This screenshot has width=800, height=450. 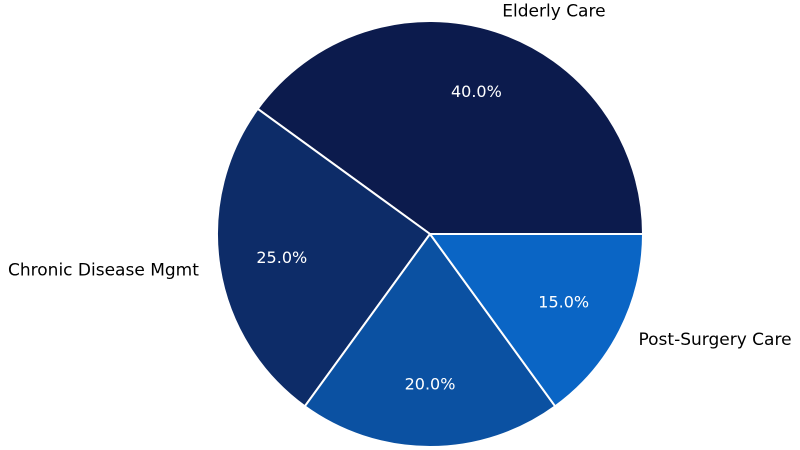 I want to click on pie-category-label-elderly-care: Elderly Care, so click(x=553, y=12).